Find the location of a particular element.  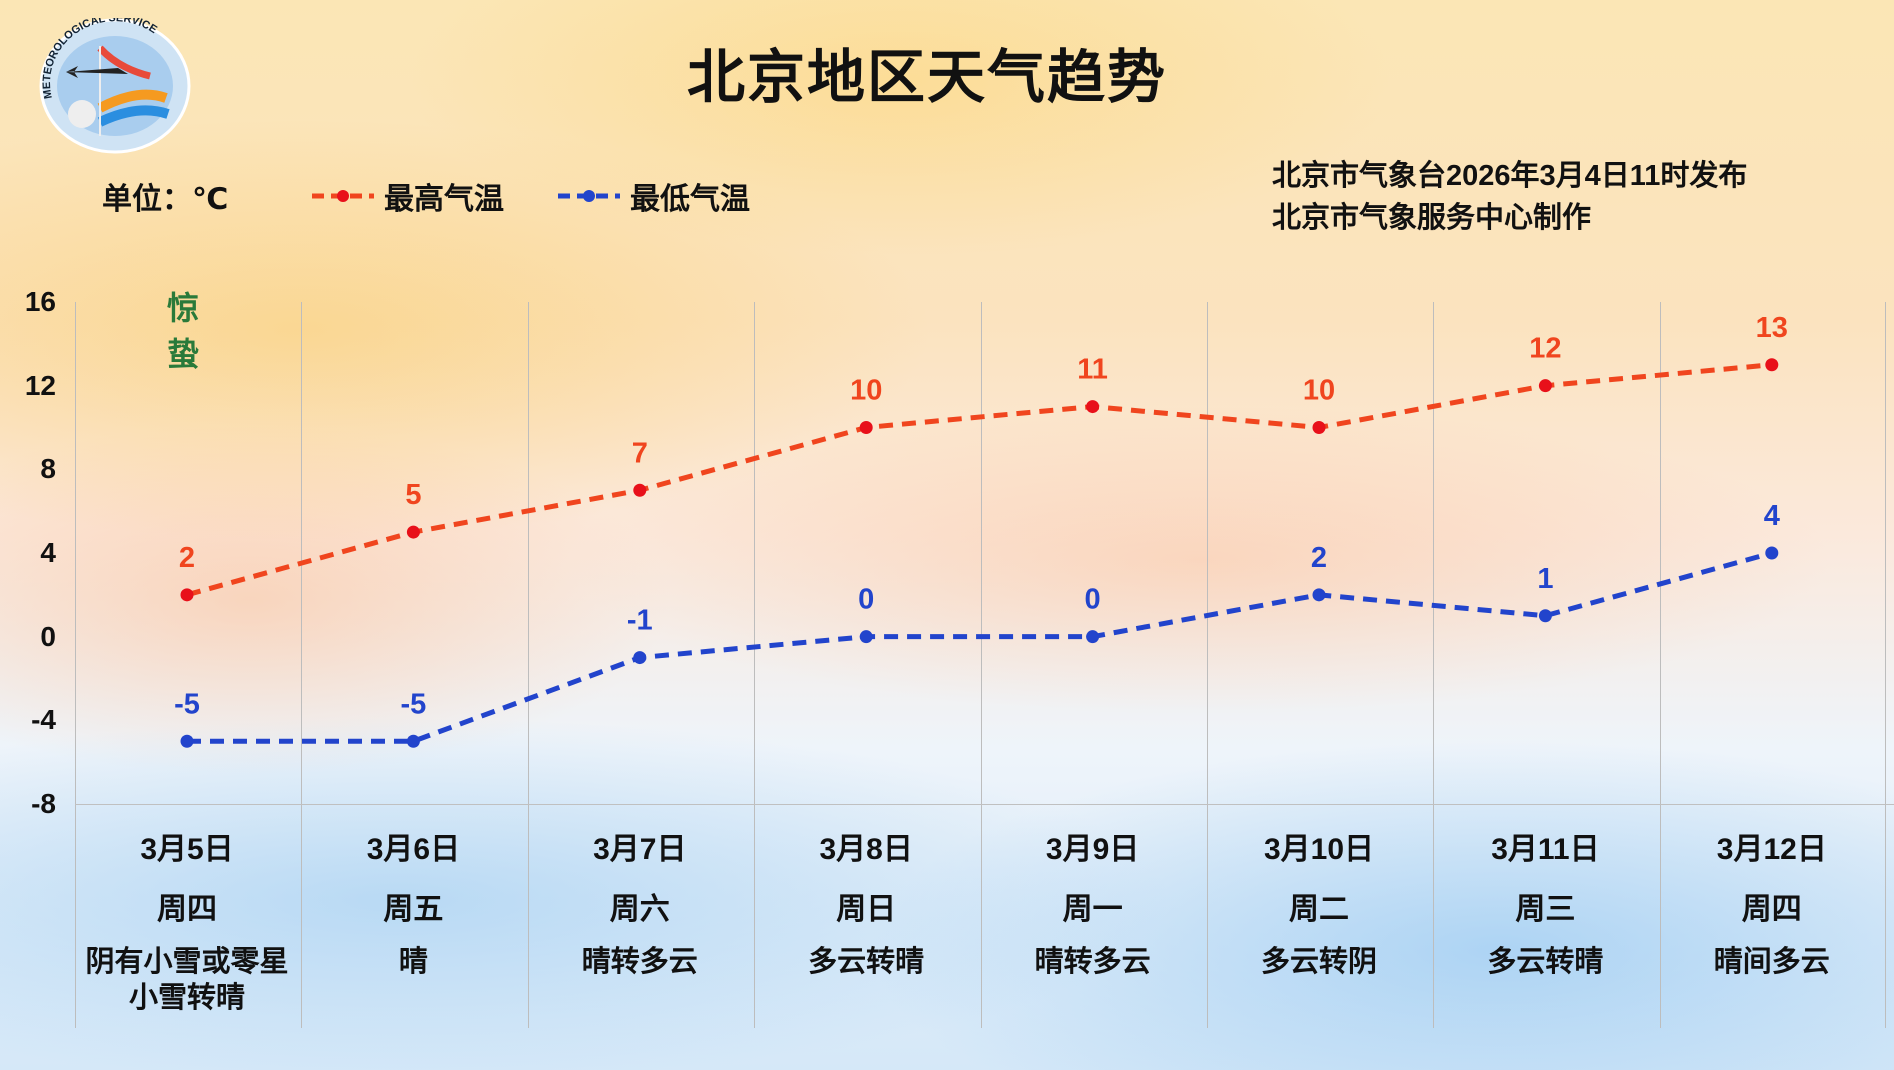

legend-high: 最高气温 is located at coordinates (407, 196).